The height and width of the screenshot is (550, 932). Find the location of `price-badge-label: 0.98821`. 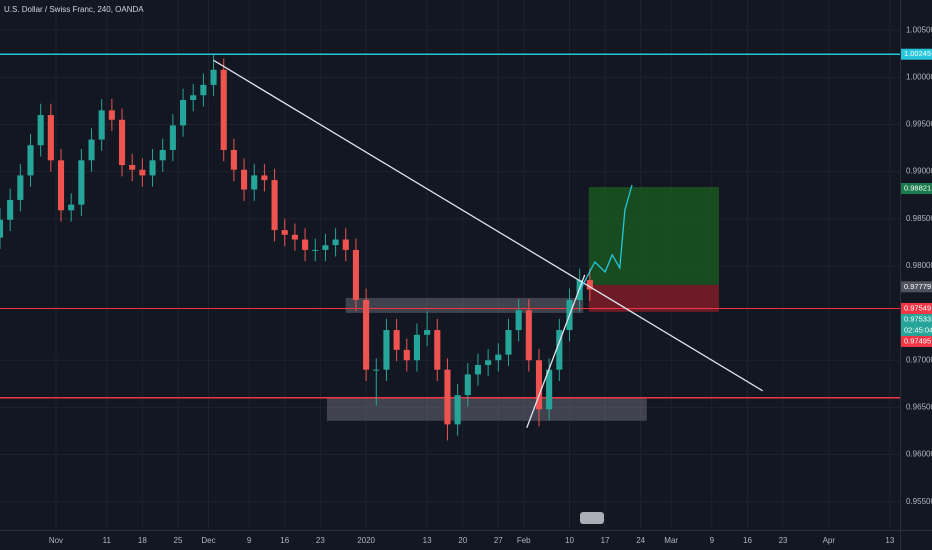

price-badge-label: 0.98821 is located at coordinates (917, 188).